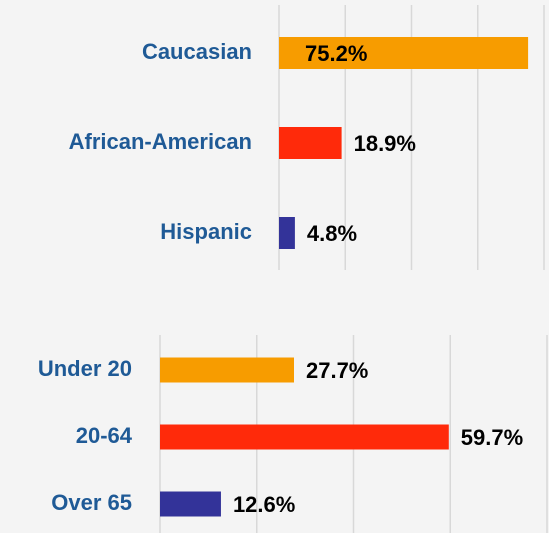 Image resolution: width=549 pixels, height=533 pixels. What do you see at coordinates (160, 141) in the screenshot?
I see `category-label: African-American` at bounding box center [160, 141].